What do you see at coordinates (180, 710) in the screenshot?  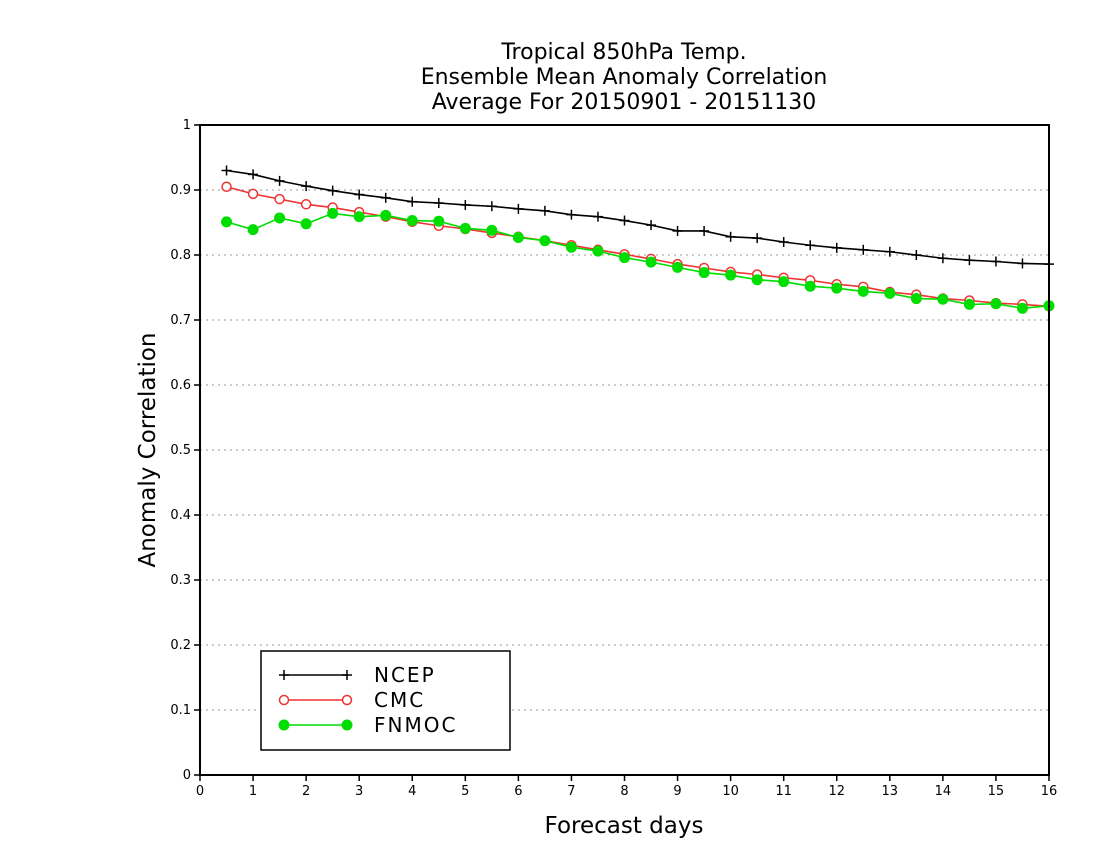 I see `y-tick-label: 0.1` at bounding box center [180, 710].